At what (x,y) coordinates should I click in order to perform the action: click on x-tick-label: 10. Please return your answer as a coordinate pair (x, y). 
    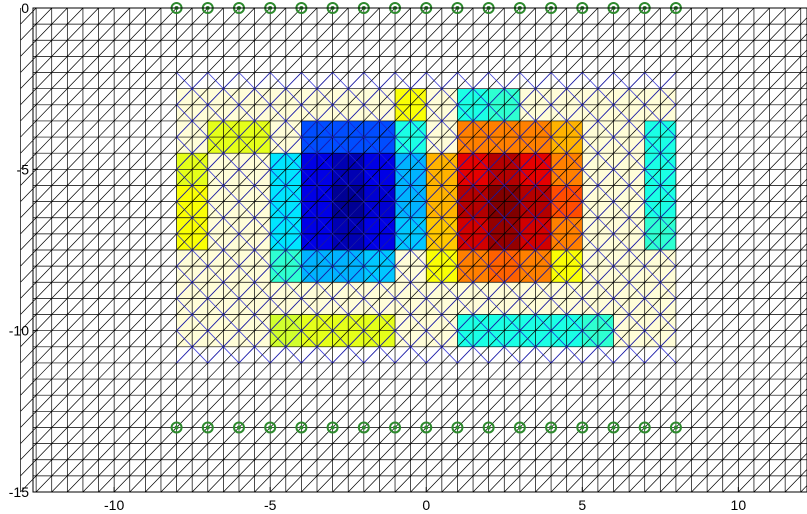
    Looking at the image, I should click on (739, 505).